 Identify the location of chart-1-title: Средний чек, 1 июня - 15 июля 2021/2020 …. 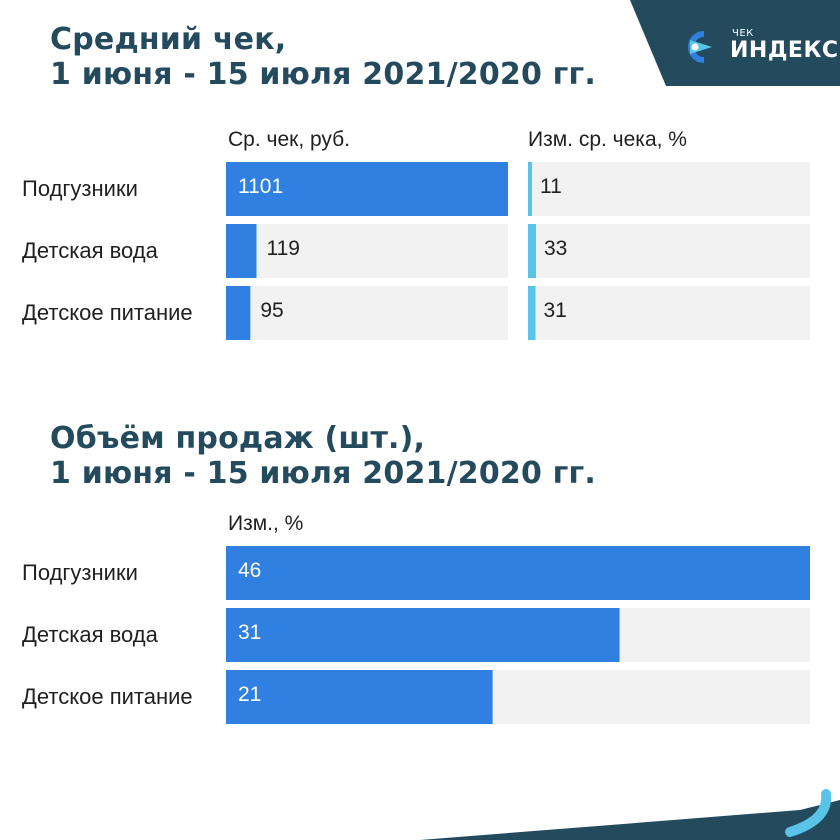
(323, 57).